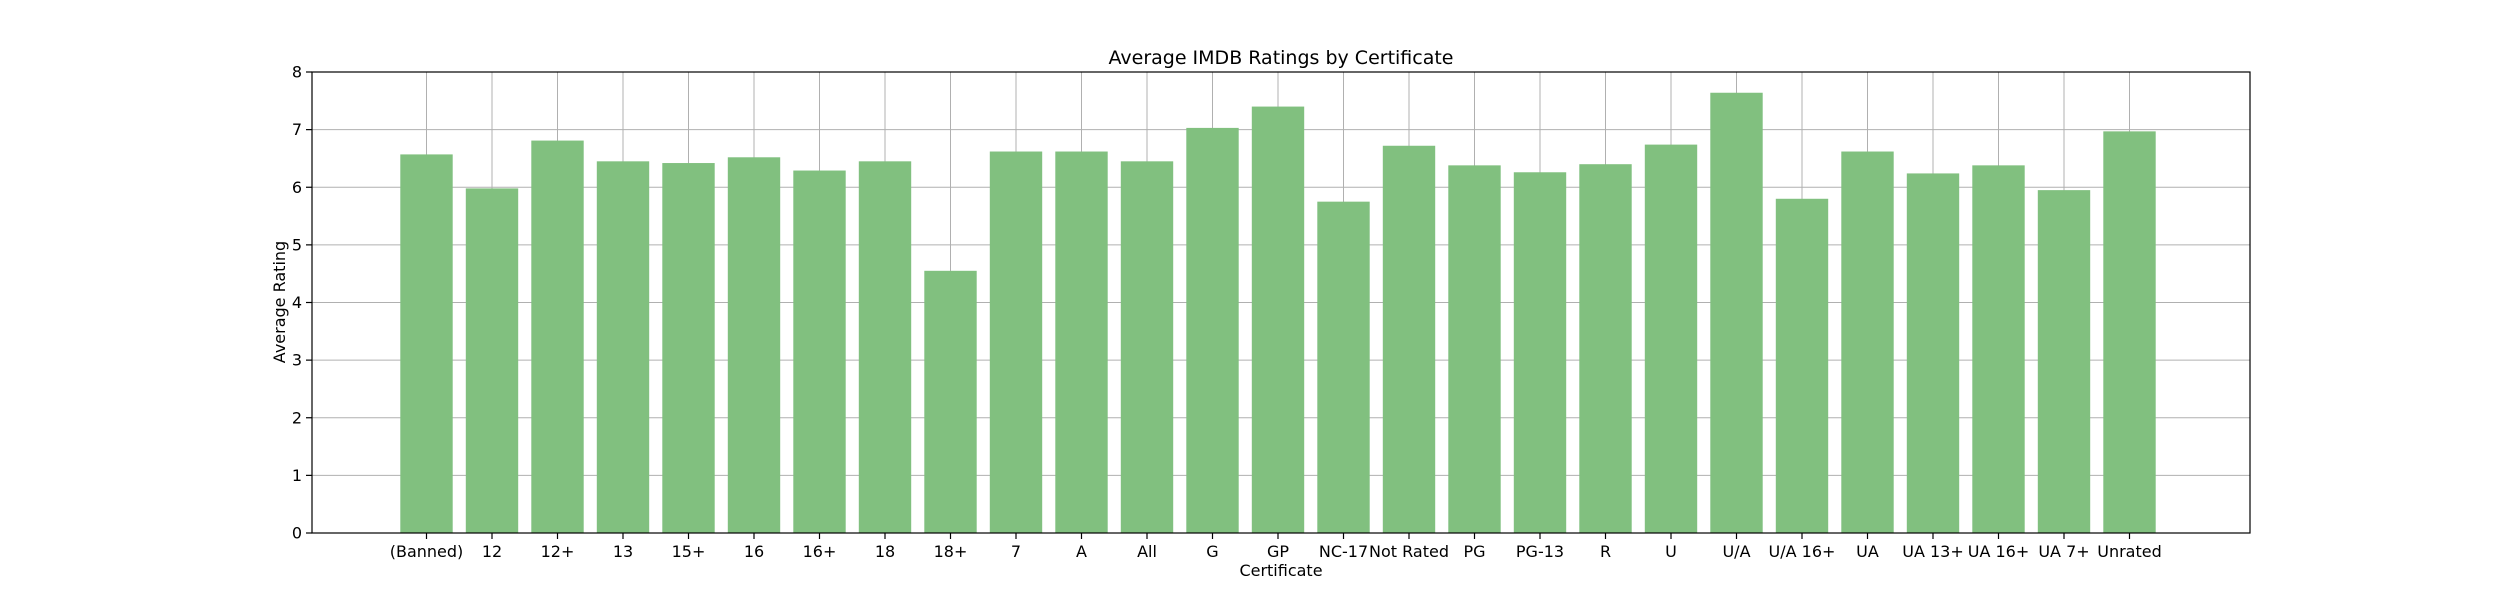 This screenshot has height=600, width=2500. I want to click on y-tick-label: 0, so click(297, 533).